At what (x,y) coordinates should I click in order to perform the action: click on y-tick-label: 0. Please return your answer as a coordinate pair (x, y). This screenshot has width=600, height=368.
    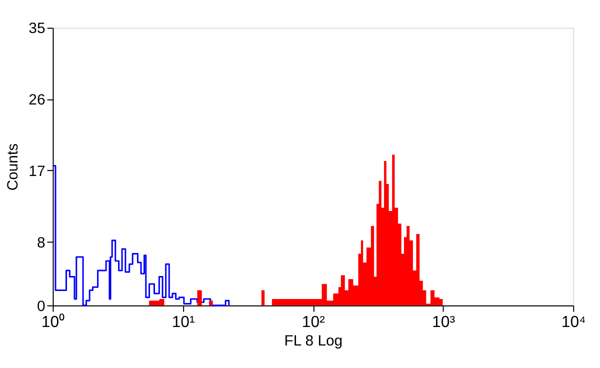
    Looking at the image, I should click on (41, 306).